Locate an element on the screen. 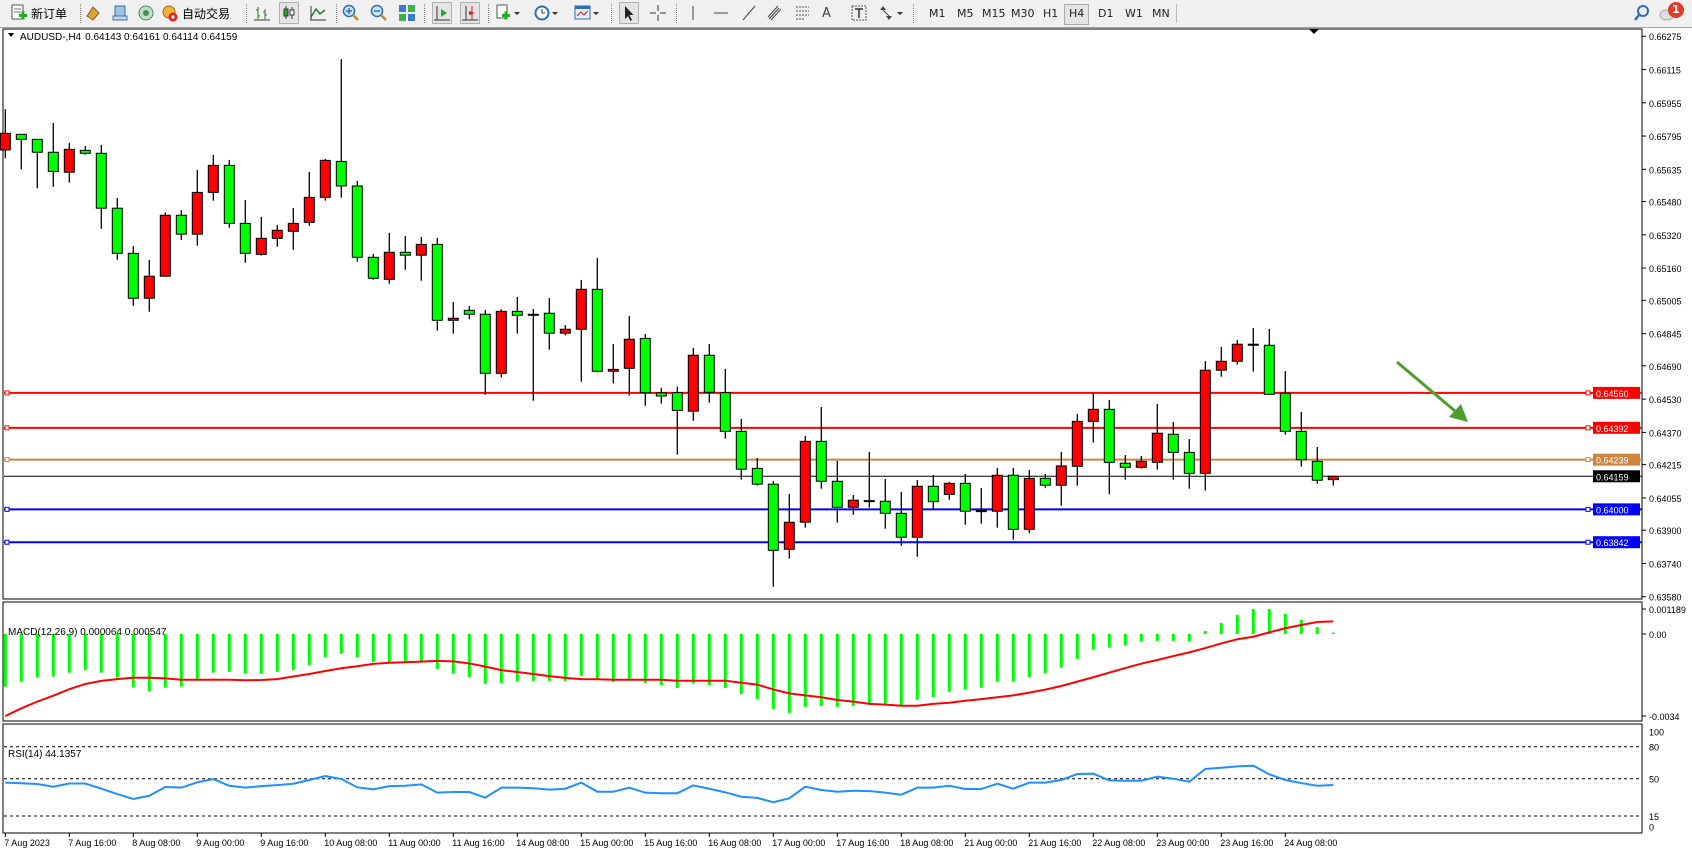 Image resolution: width=1692 pixels, height=856 pixels. timeframe-m5: M5 is located at coordinates (965, 13).